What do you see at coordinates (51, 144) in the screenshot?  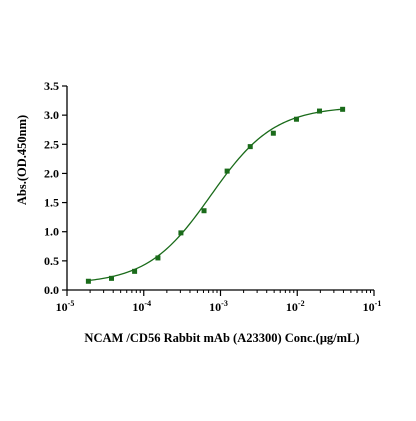 I see `y-tick-label: 2.5` at bounding box center [51, 144].